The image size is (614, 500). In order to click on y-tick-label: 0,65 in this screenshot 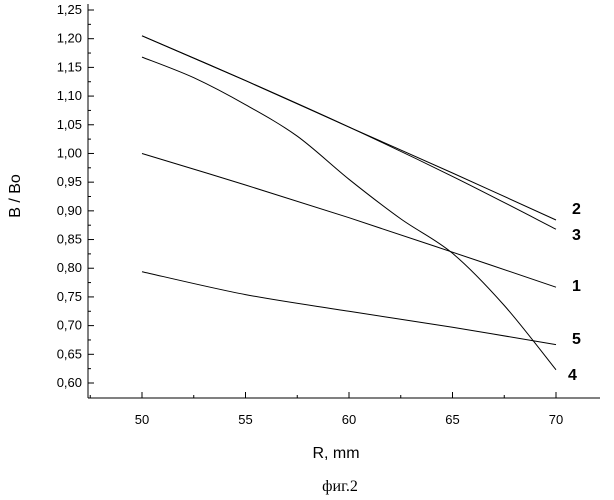, I will do `click(69, 353)`.